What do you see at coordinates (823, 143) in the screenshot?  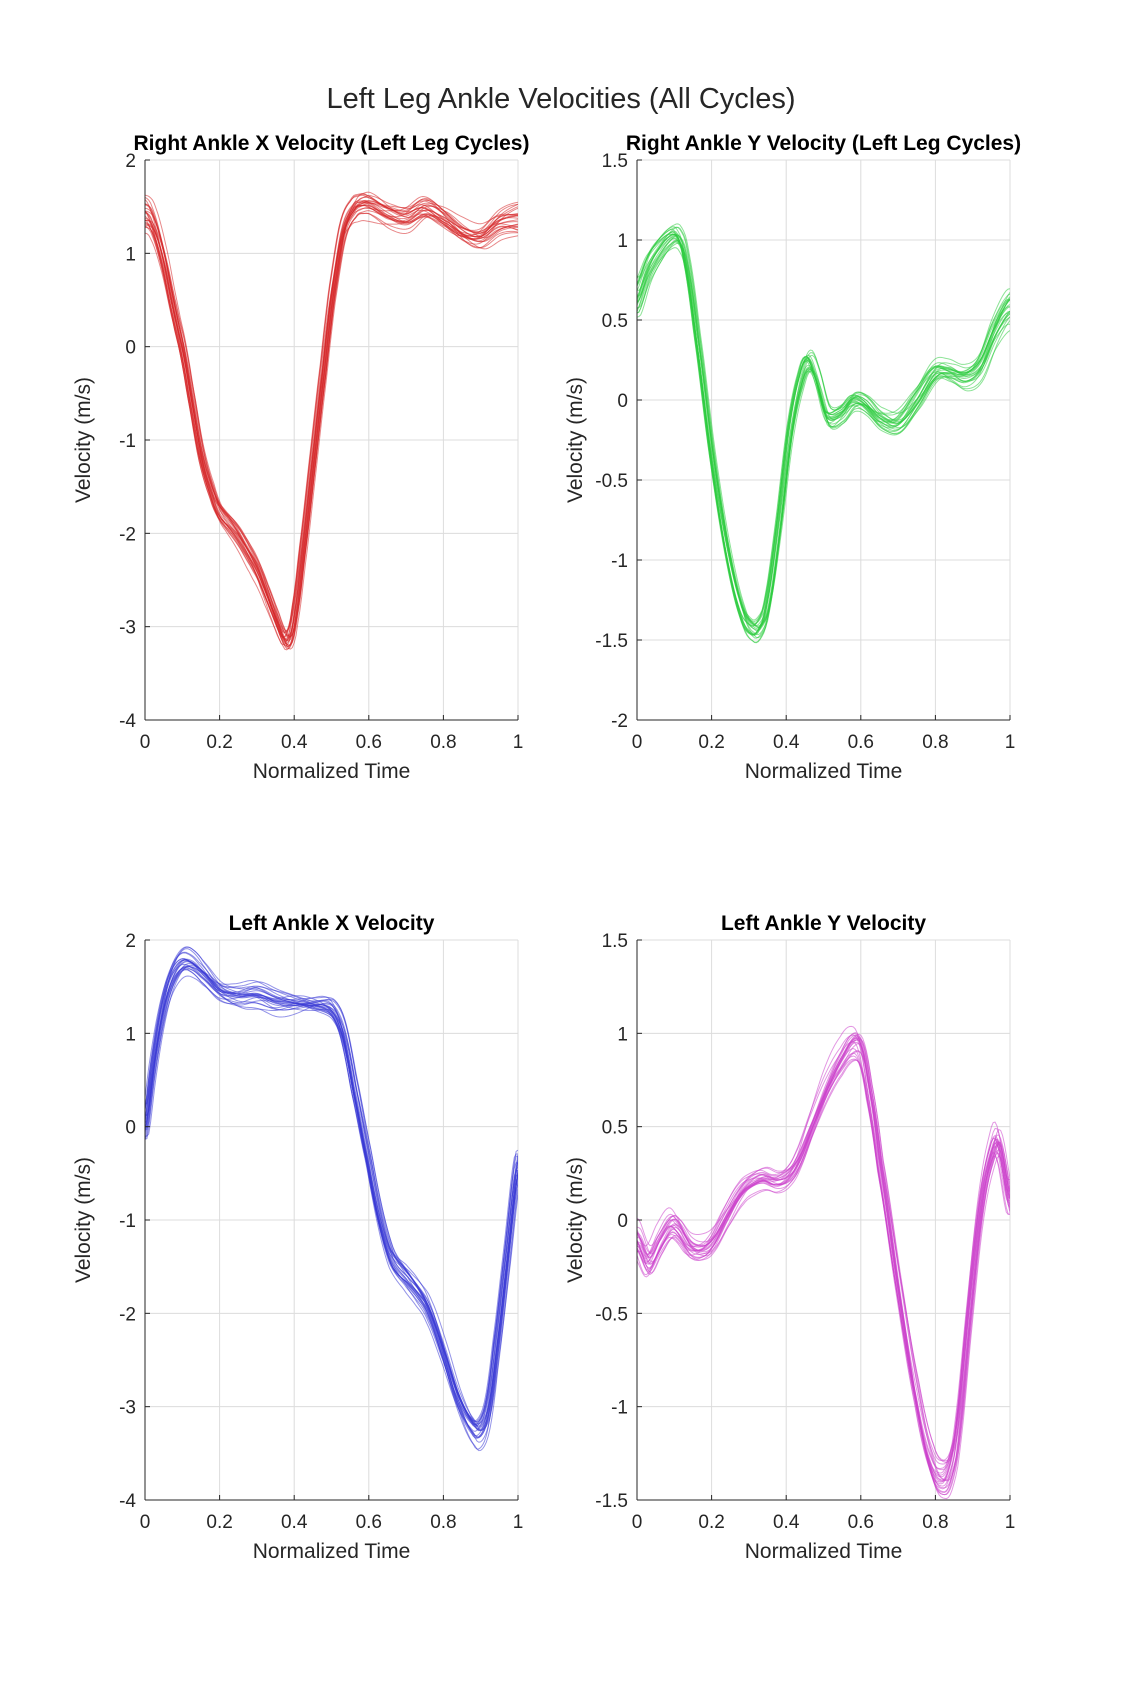 I see `right-ankle-y-title: Right Ankle Y Velocity (Left Leg Cycles)` at bounding box center [823, 143].